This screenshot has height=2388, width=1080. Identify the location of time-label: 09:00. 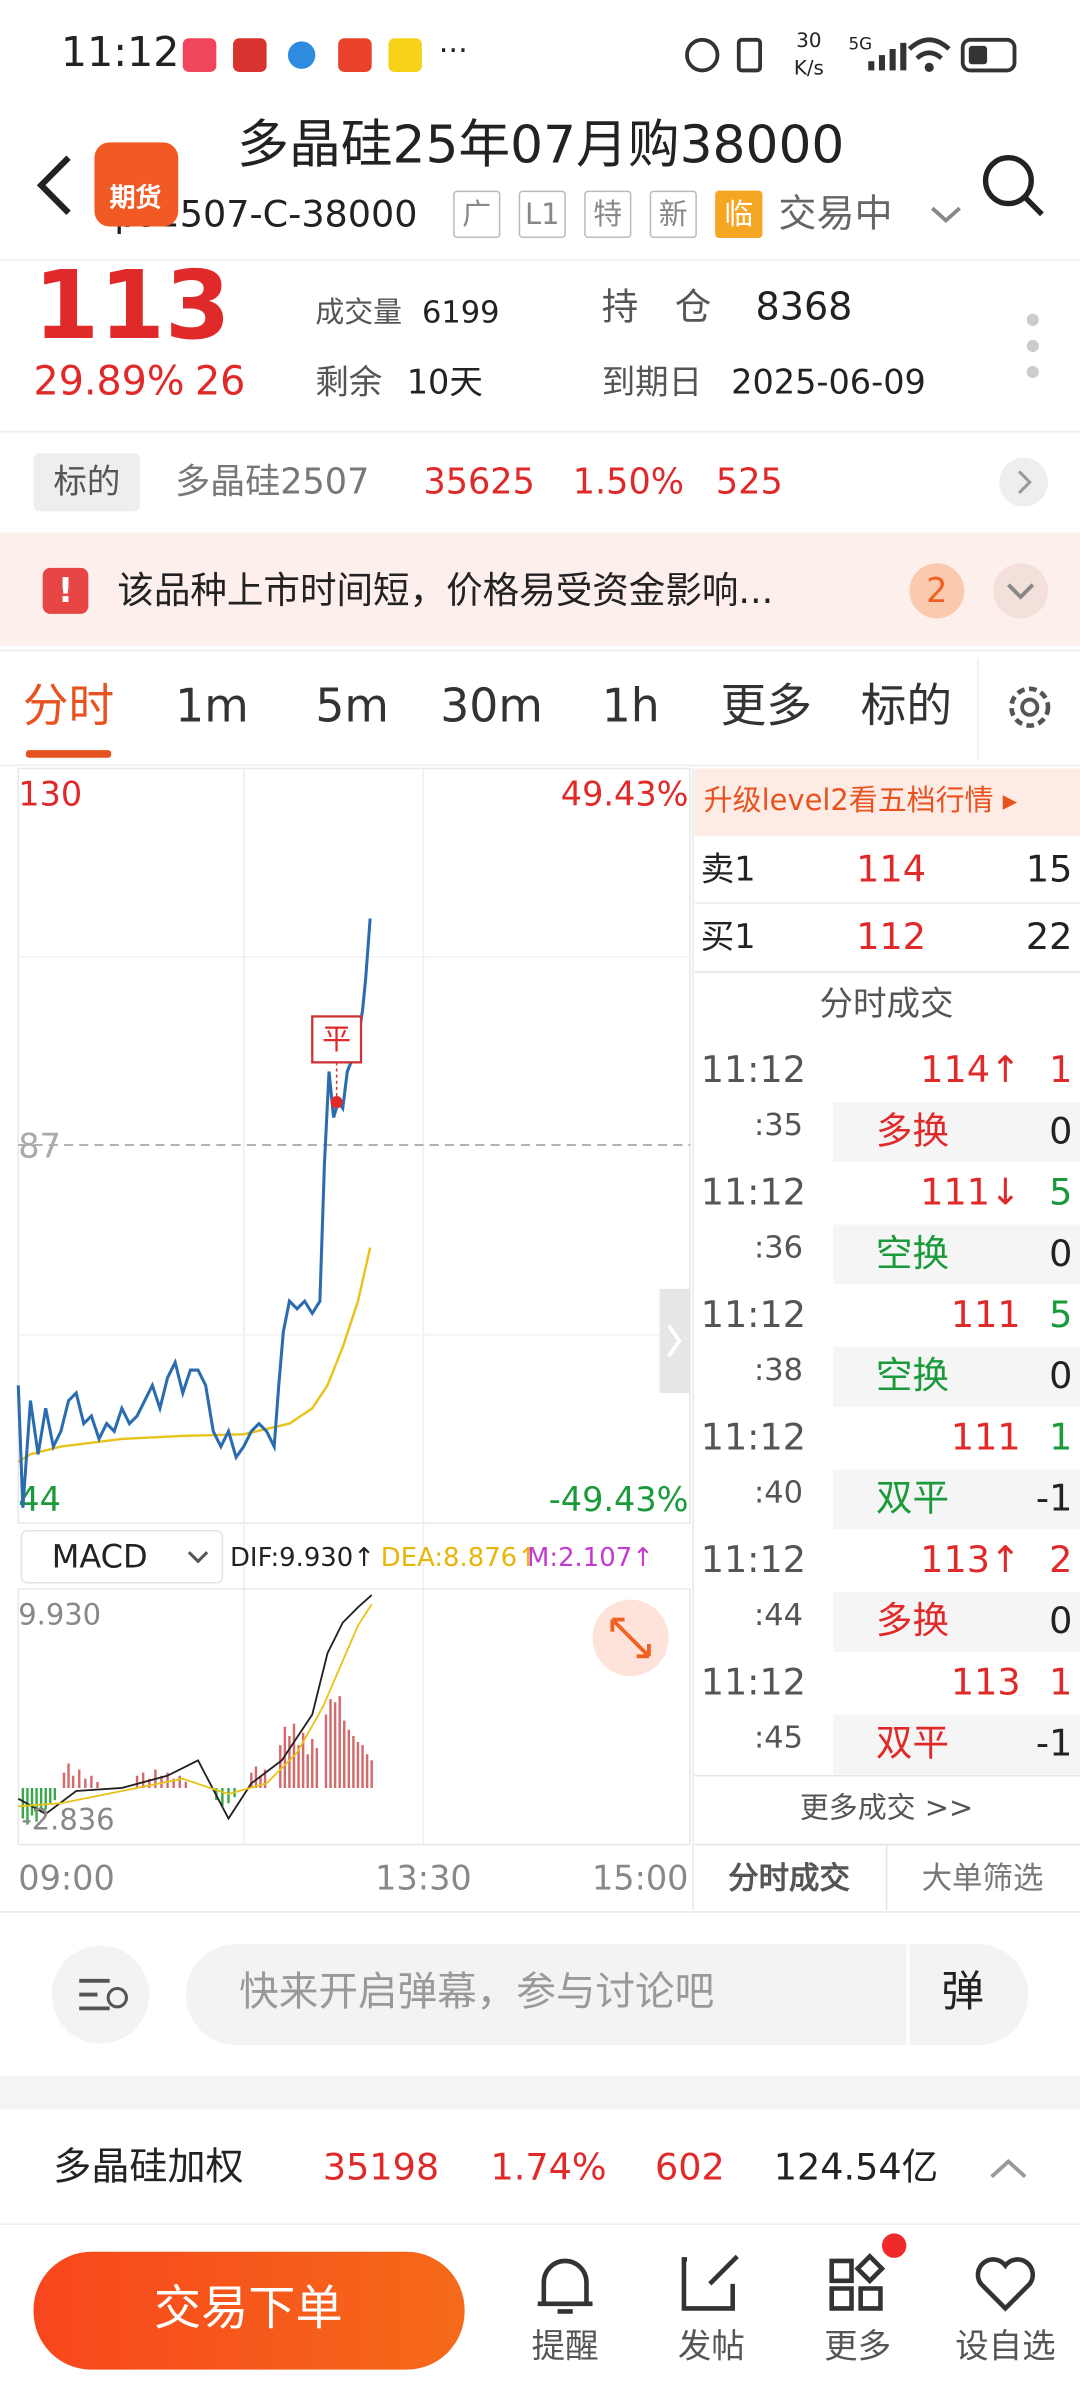
(66, 1877).